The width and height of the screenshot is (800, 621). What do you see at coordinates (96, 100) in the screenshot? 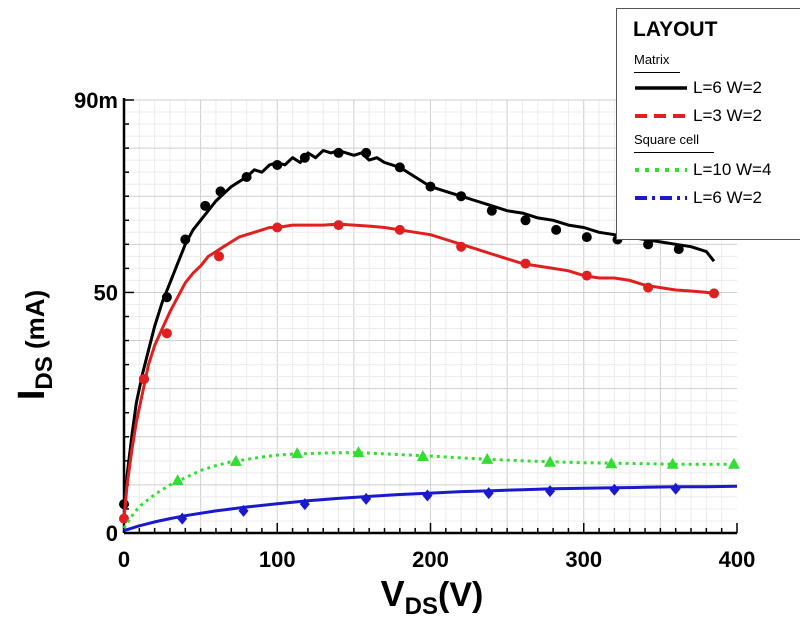
I see `y-tick-label: 90m` at bounding box center [96, 100].